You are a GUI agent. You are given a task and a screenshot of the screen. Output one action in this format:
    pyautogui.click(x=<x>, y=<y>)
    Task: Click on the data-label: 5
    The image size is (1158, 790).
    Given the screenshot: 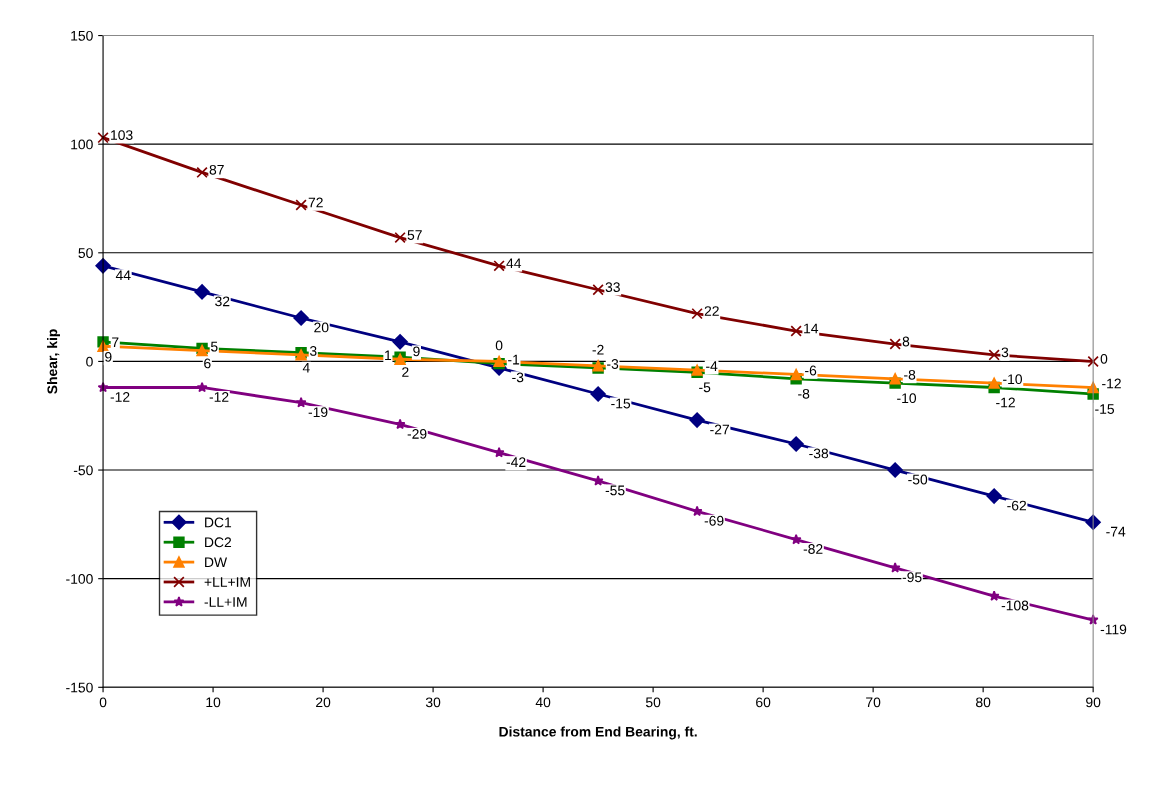 What is the action you would take?
    pyautogui.click(x=214, y=346)
    